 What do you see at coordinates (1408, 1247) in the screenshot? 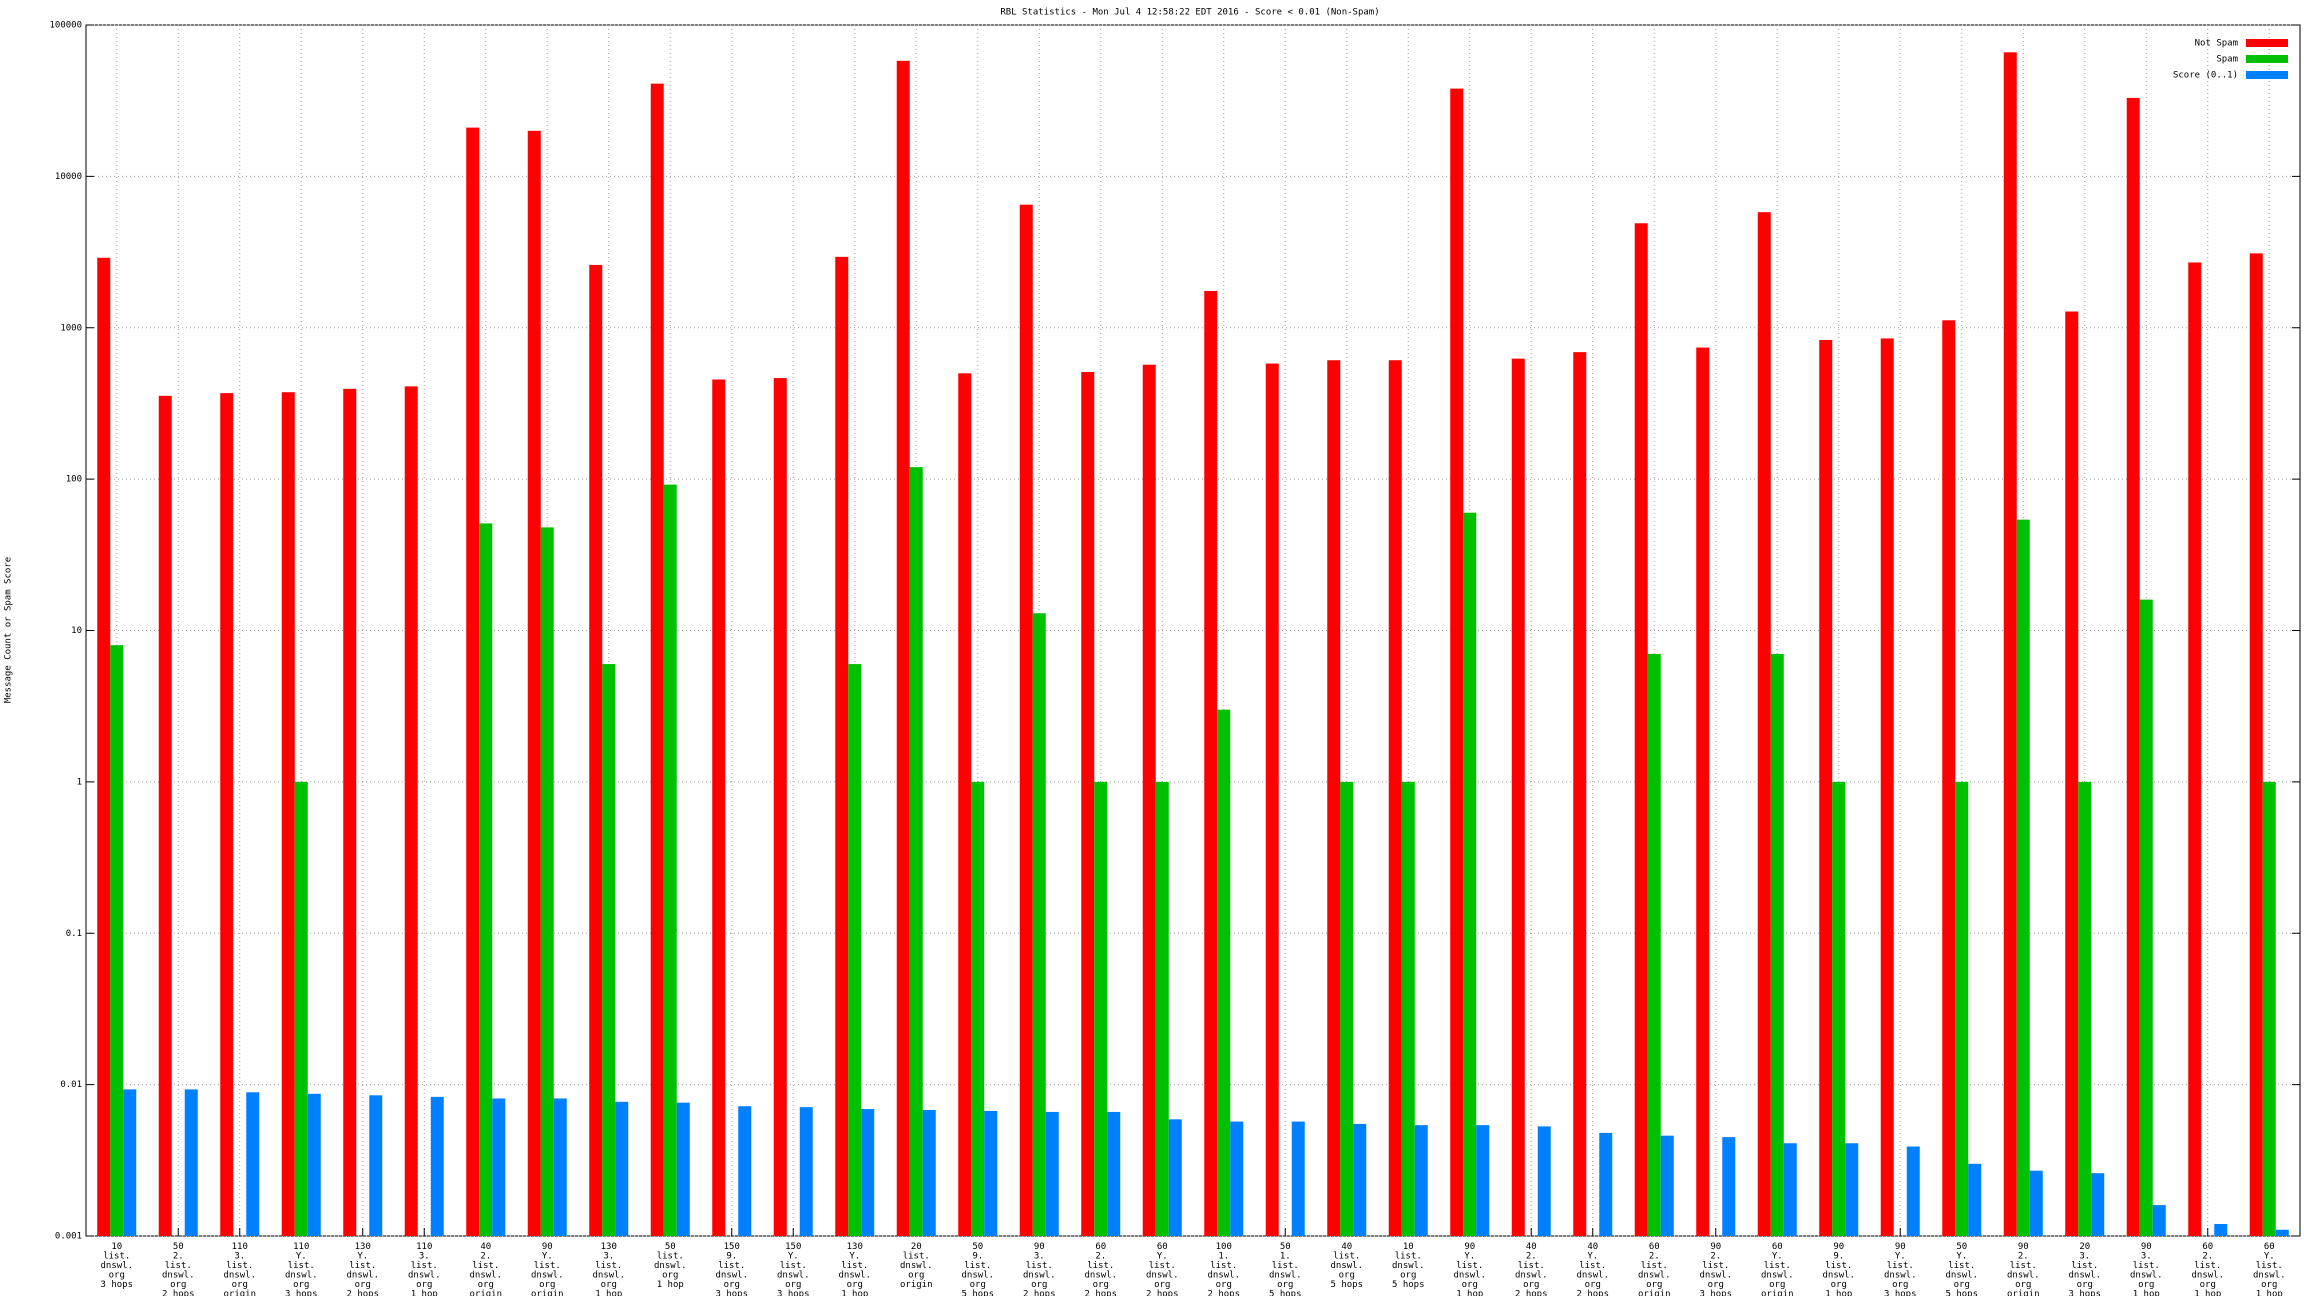
I see `x-tick-label-line: 10` at bounding box center [1408, 1247].